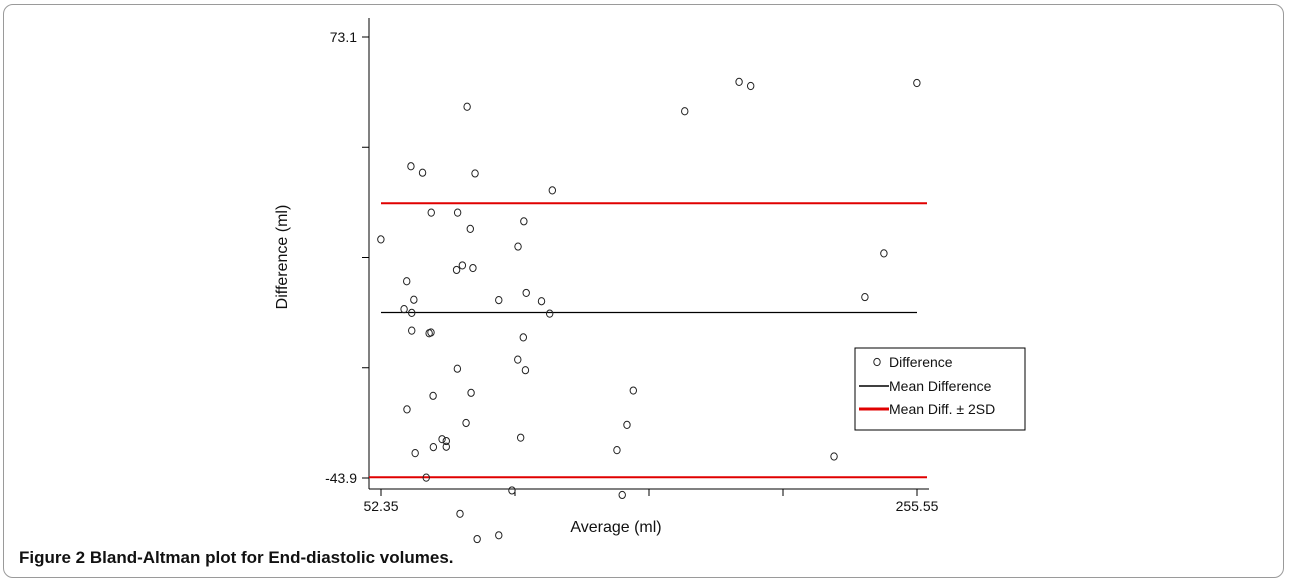 This screenshot has width=1289, height=583. I want to click on y-axis-label: Difference (ml), so click(282, 257).